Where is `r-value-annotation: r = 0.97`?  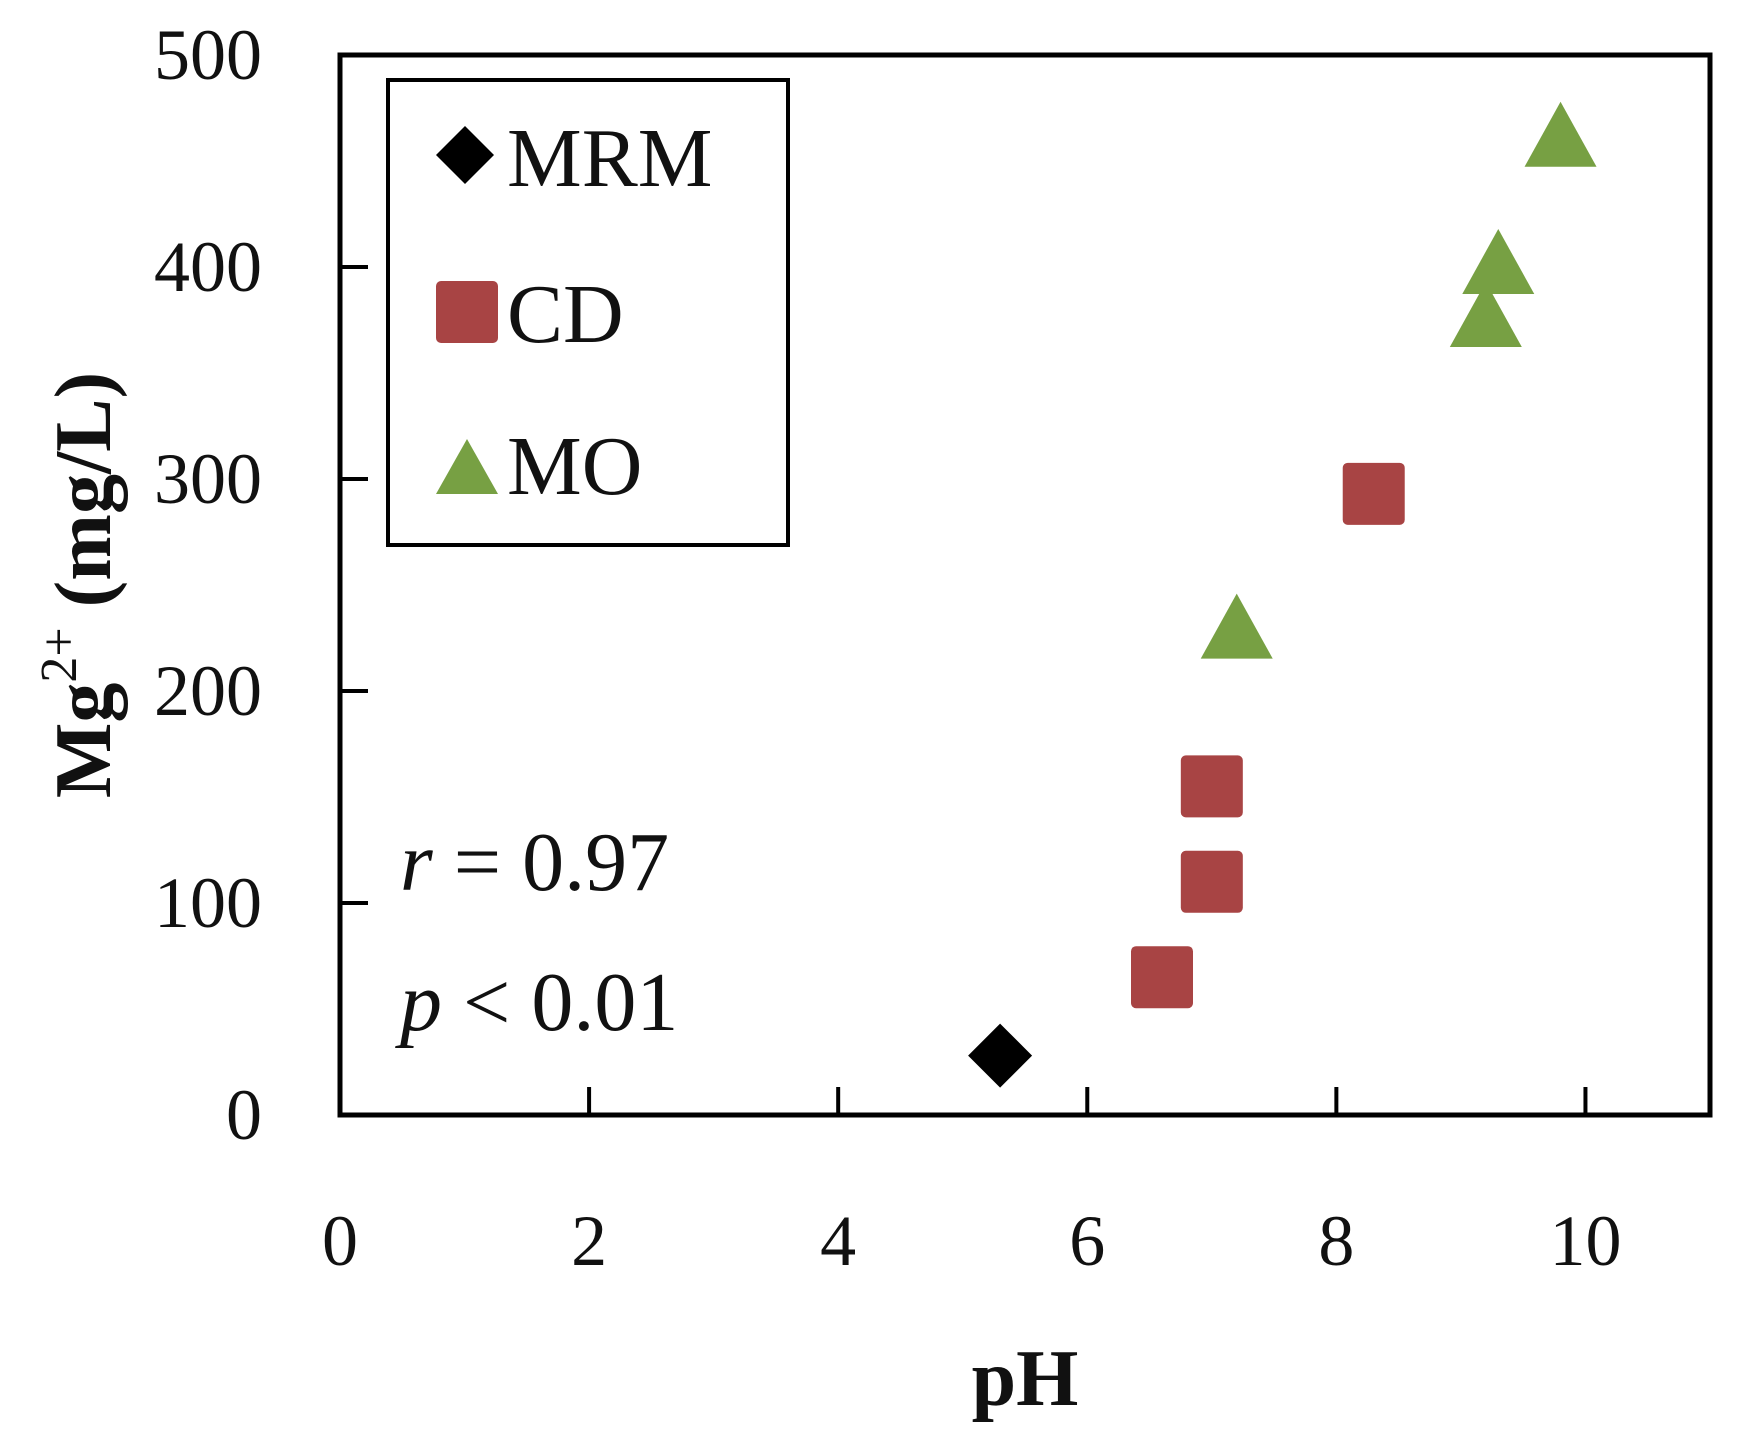
r-value-annotation: r = 0.97 is located at coordinates (534, 862).